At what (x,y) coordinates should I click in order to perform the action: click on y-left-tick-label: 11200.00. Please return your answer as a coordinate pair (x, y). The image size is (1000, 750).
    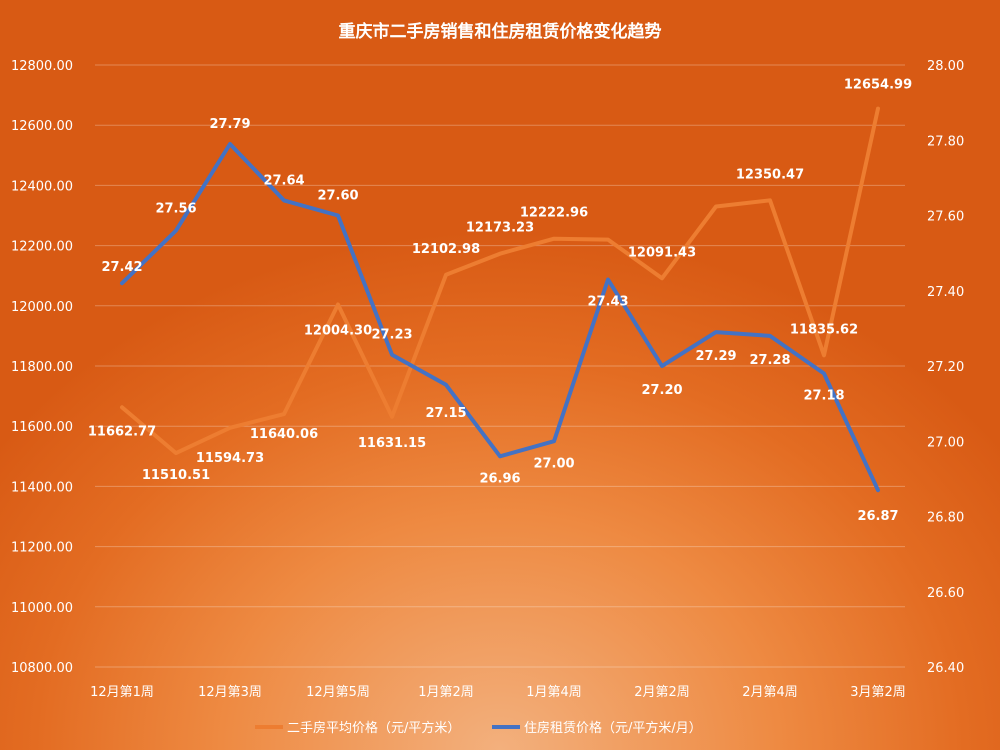
    Looking at the image, I should click on (42, 548).